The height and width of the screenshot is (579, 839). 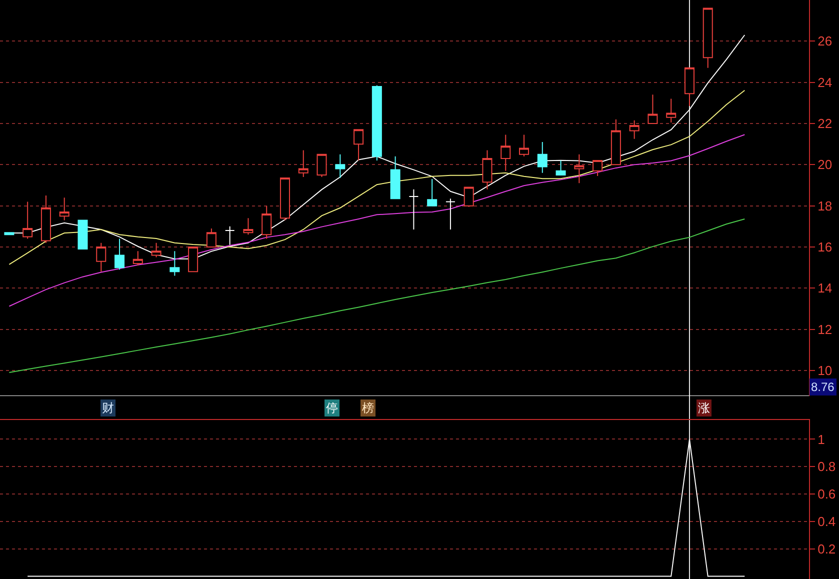 I want to click on y-tick-label: 26, so click(x=825, y=41).